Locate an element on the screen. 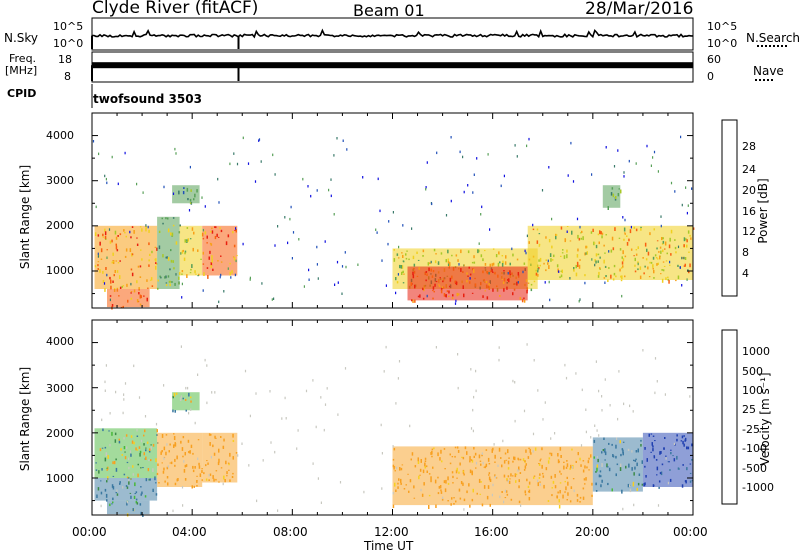 The width and height of the screenshot is (800, 554). power-colorbar-label: Power [dB] is located at coordinates (763, 211).